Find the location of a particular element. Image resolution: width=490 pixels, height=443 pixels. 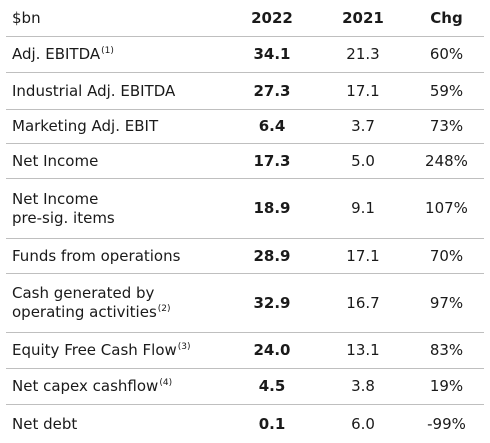

header-2022: 2022 is located at coordinates (272, 17).